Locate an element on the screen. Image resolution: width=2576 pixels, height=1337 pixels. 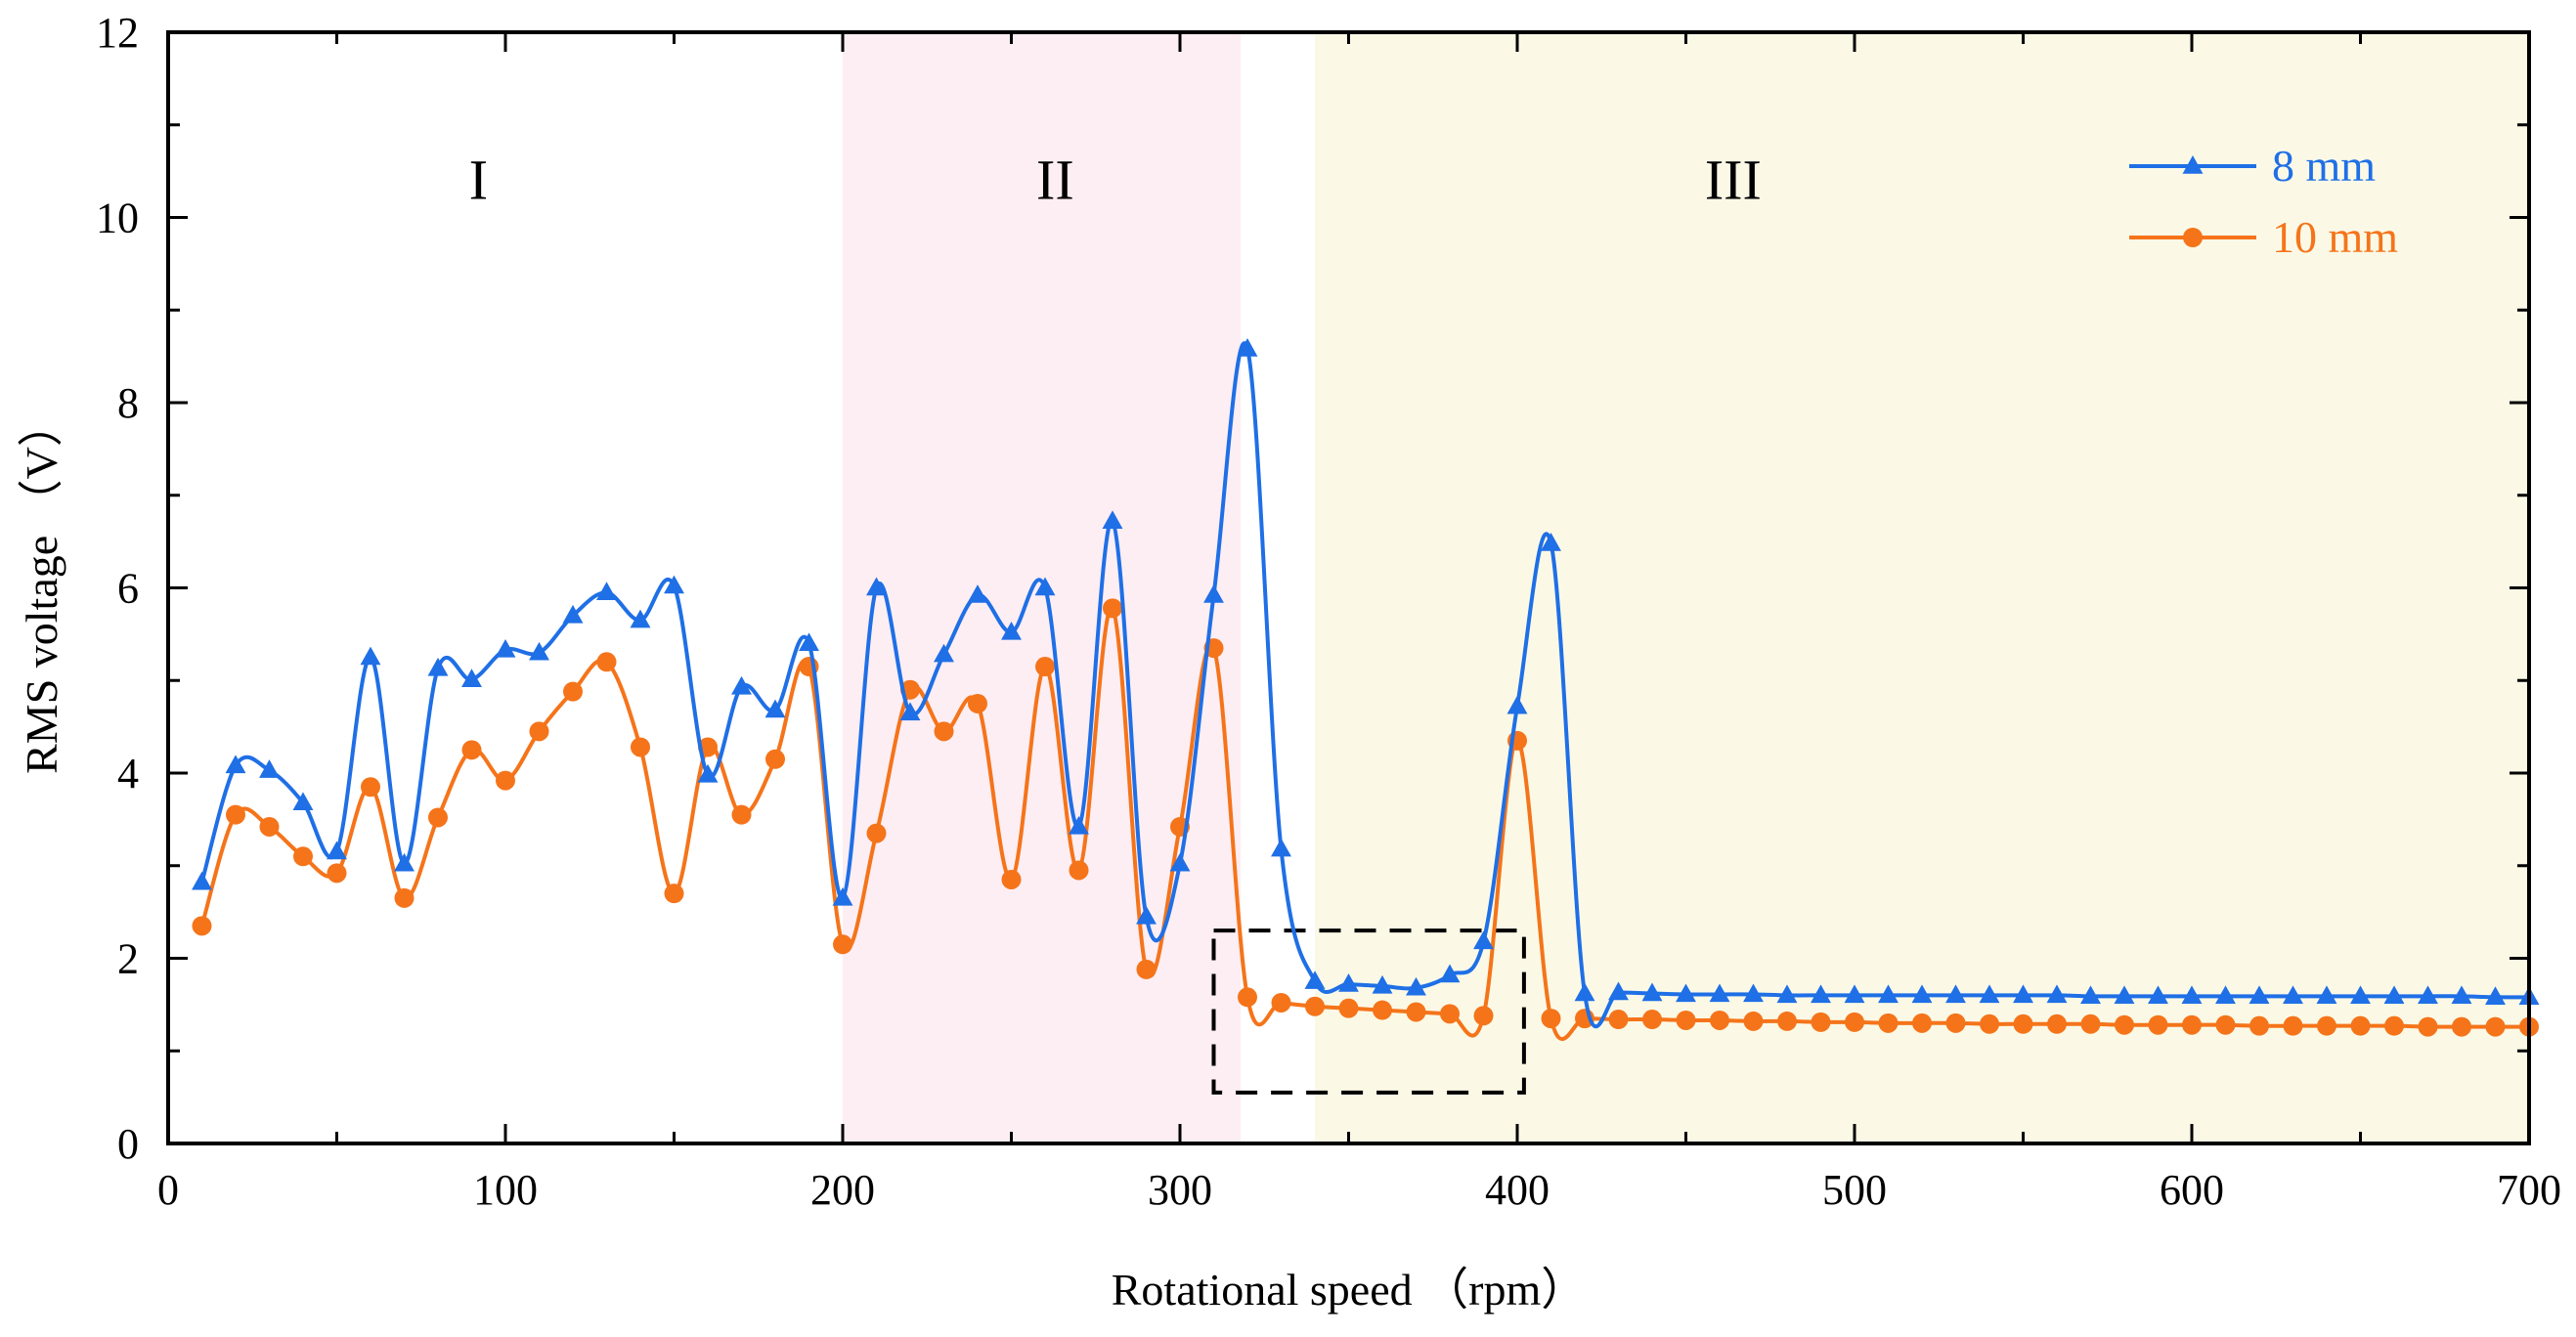
y-tick-label: 12 is located at coordinates (117, 33).